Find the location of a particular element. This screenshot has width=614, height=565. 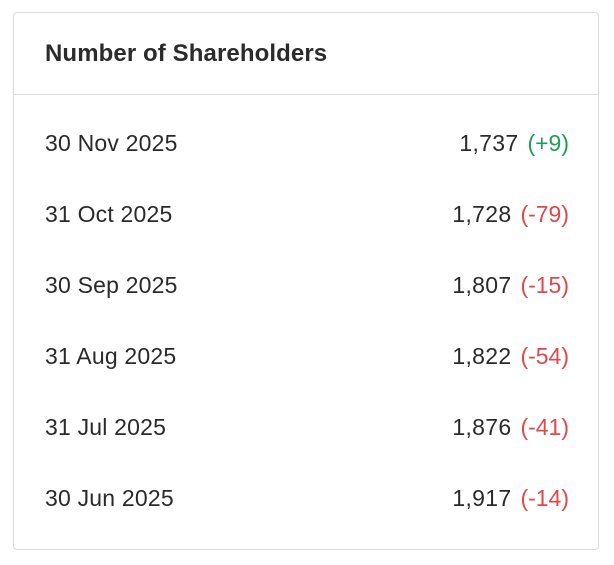

row-date: 30 Jun 2025 is located at coordinates (109, 498).